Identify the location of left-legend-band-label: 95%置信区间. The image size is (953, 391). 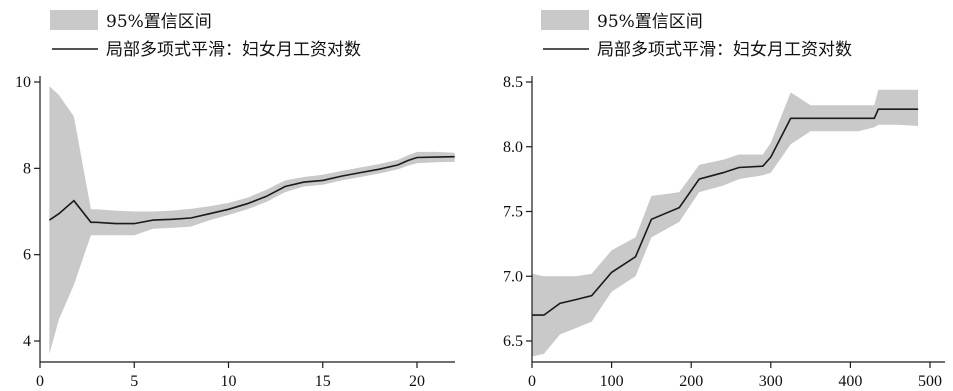
(159, 22).